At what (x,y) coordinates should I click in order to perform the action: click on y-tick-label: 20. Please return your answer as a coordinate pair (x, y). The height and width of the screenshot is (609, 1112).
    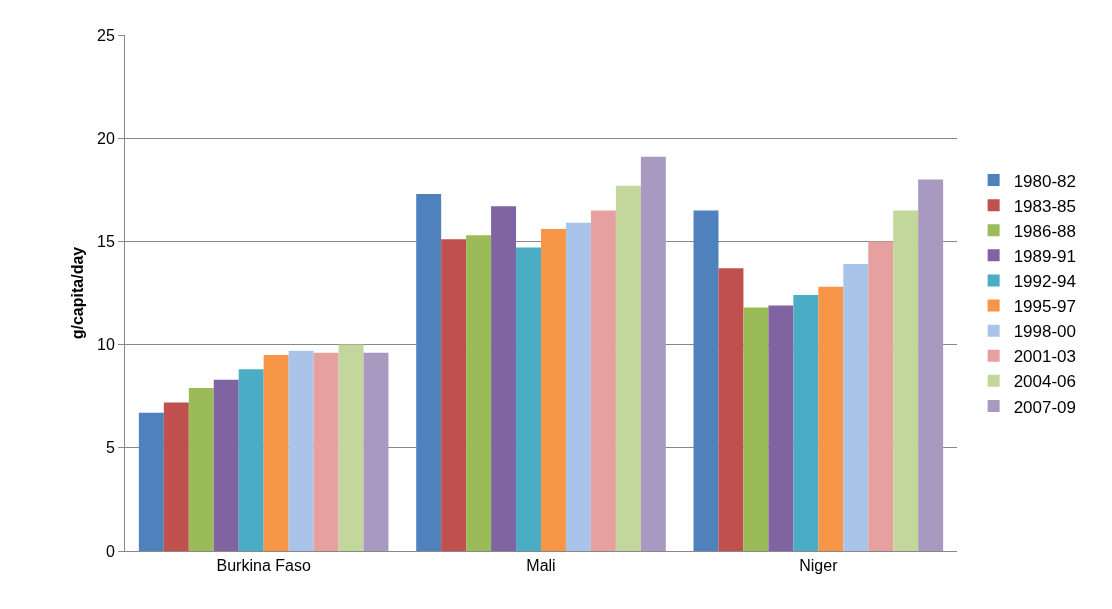
    Looking at the image, I should click on (106, 138).